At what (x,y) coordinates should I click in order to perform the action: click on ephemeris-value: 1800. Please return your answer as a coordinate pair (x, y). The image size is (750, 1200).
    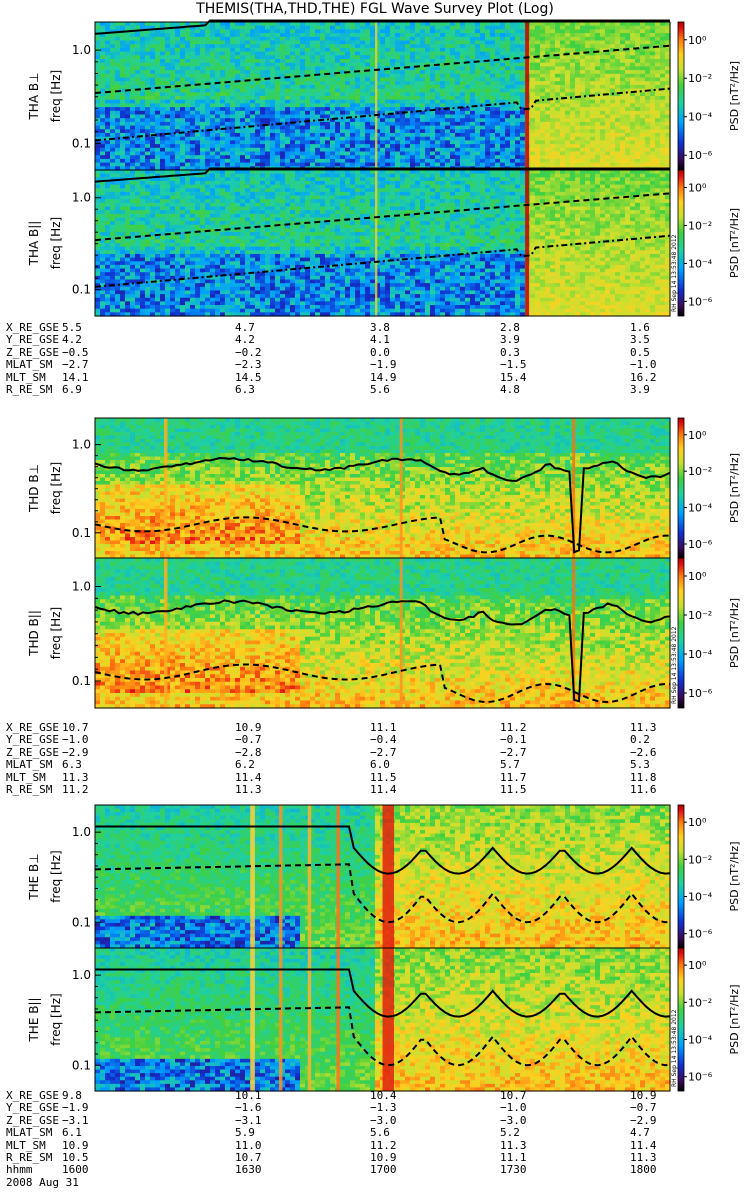
    Looking at the image, I should click on (643, 1170).